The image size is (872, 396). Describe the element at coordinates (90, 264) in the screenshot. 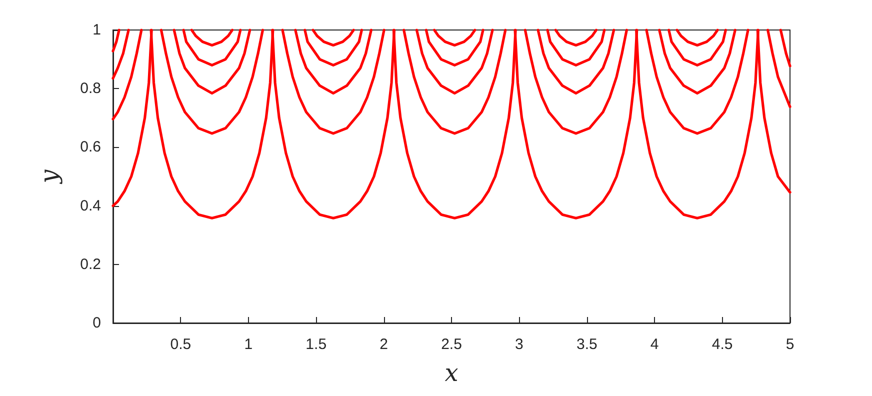

I see `y-tick-label: 0.2` at that location.